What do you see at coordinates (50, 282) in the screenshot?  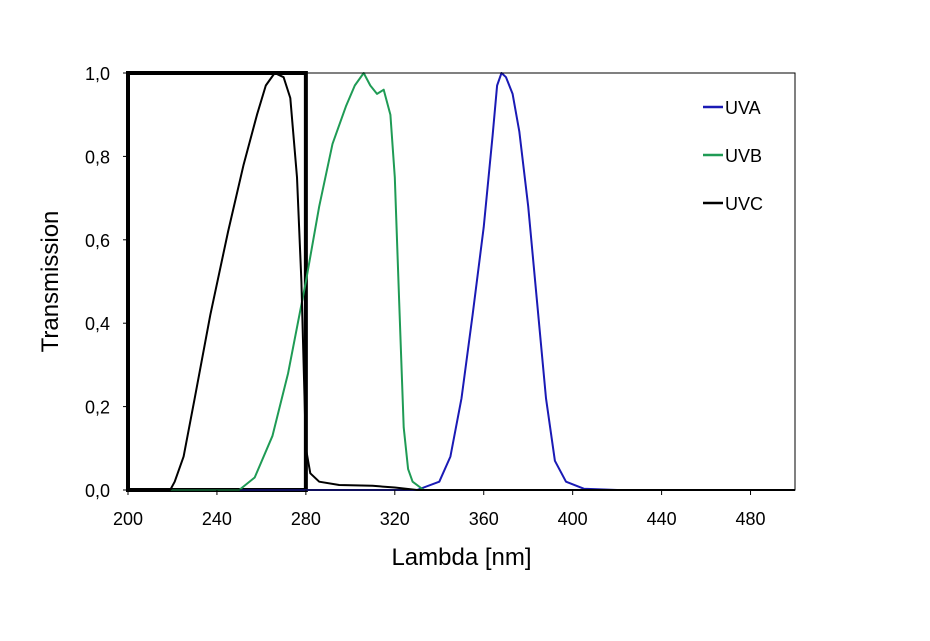 I see `y-axis-title: Transmission` at bounding box center [50, 282].